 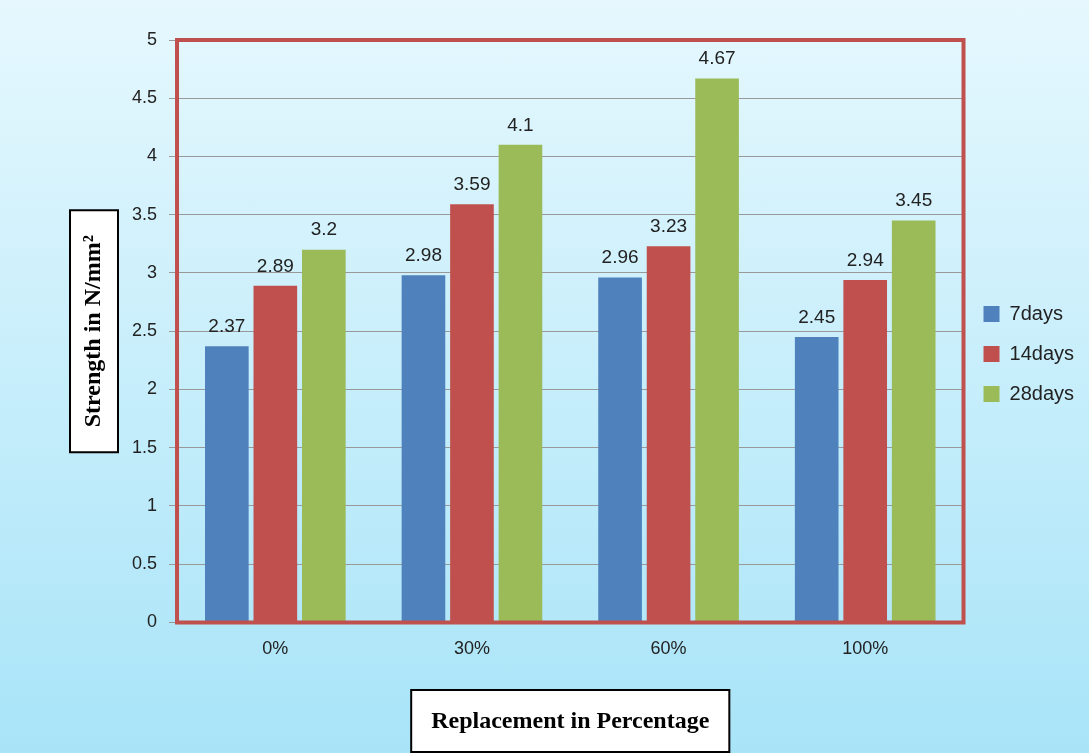 What do you see at coordinates (1042, 392) in the screenshot?
I see `legend-label: 28days` at bounding box center [1042, 392].